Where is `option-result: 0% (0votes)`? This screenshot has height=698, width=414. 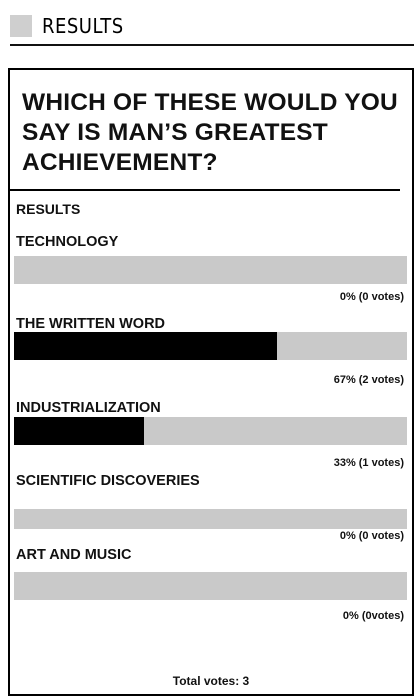
option-result: 0% (0votes) is located at coordinates (373, 616).